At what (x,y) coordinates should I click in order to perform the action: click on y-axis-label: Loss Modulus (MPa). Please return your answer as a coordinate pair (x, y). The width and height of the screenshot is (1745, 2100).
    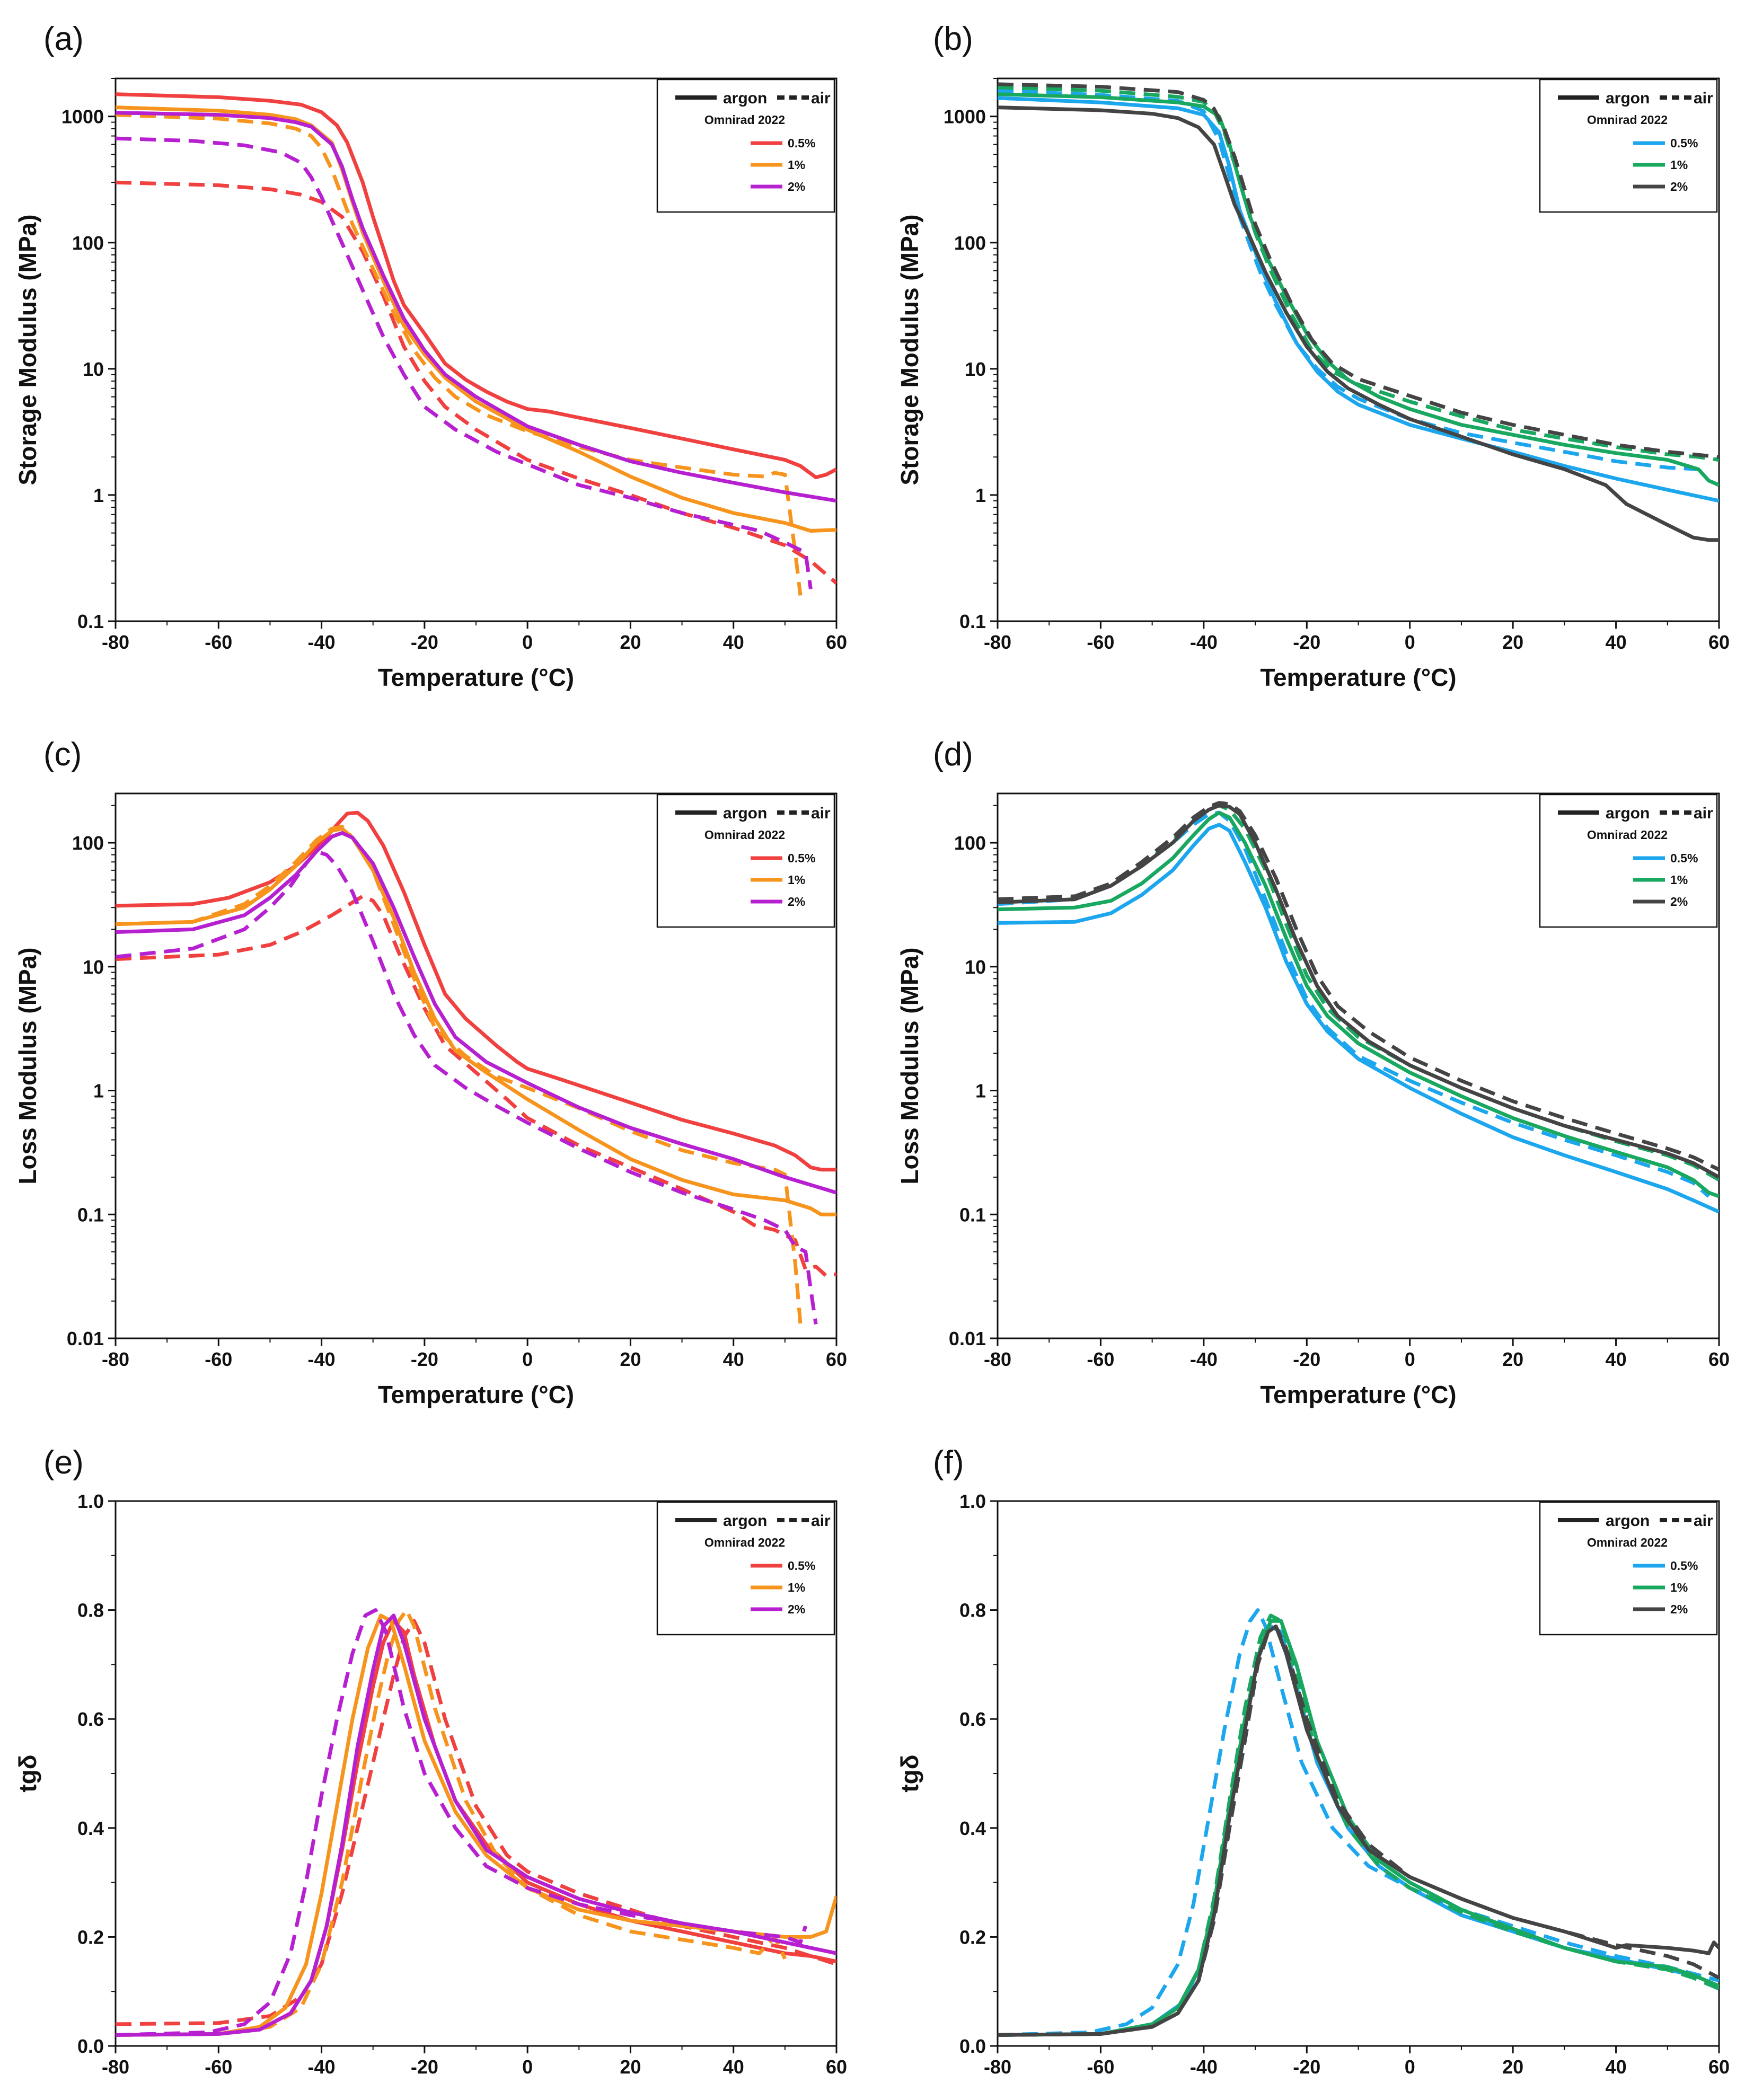
    Looking at the image, I should click on (27, 1065).